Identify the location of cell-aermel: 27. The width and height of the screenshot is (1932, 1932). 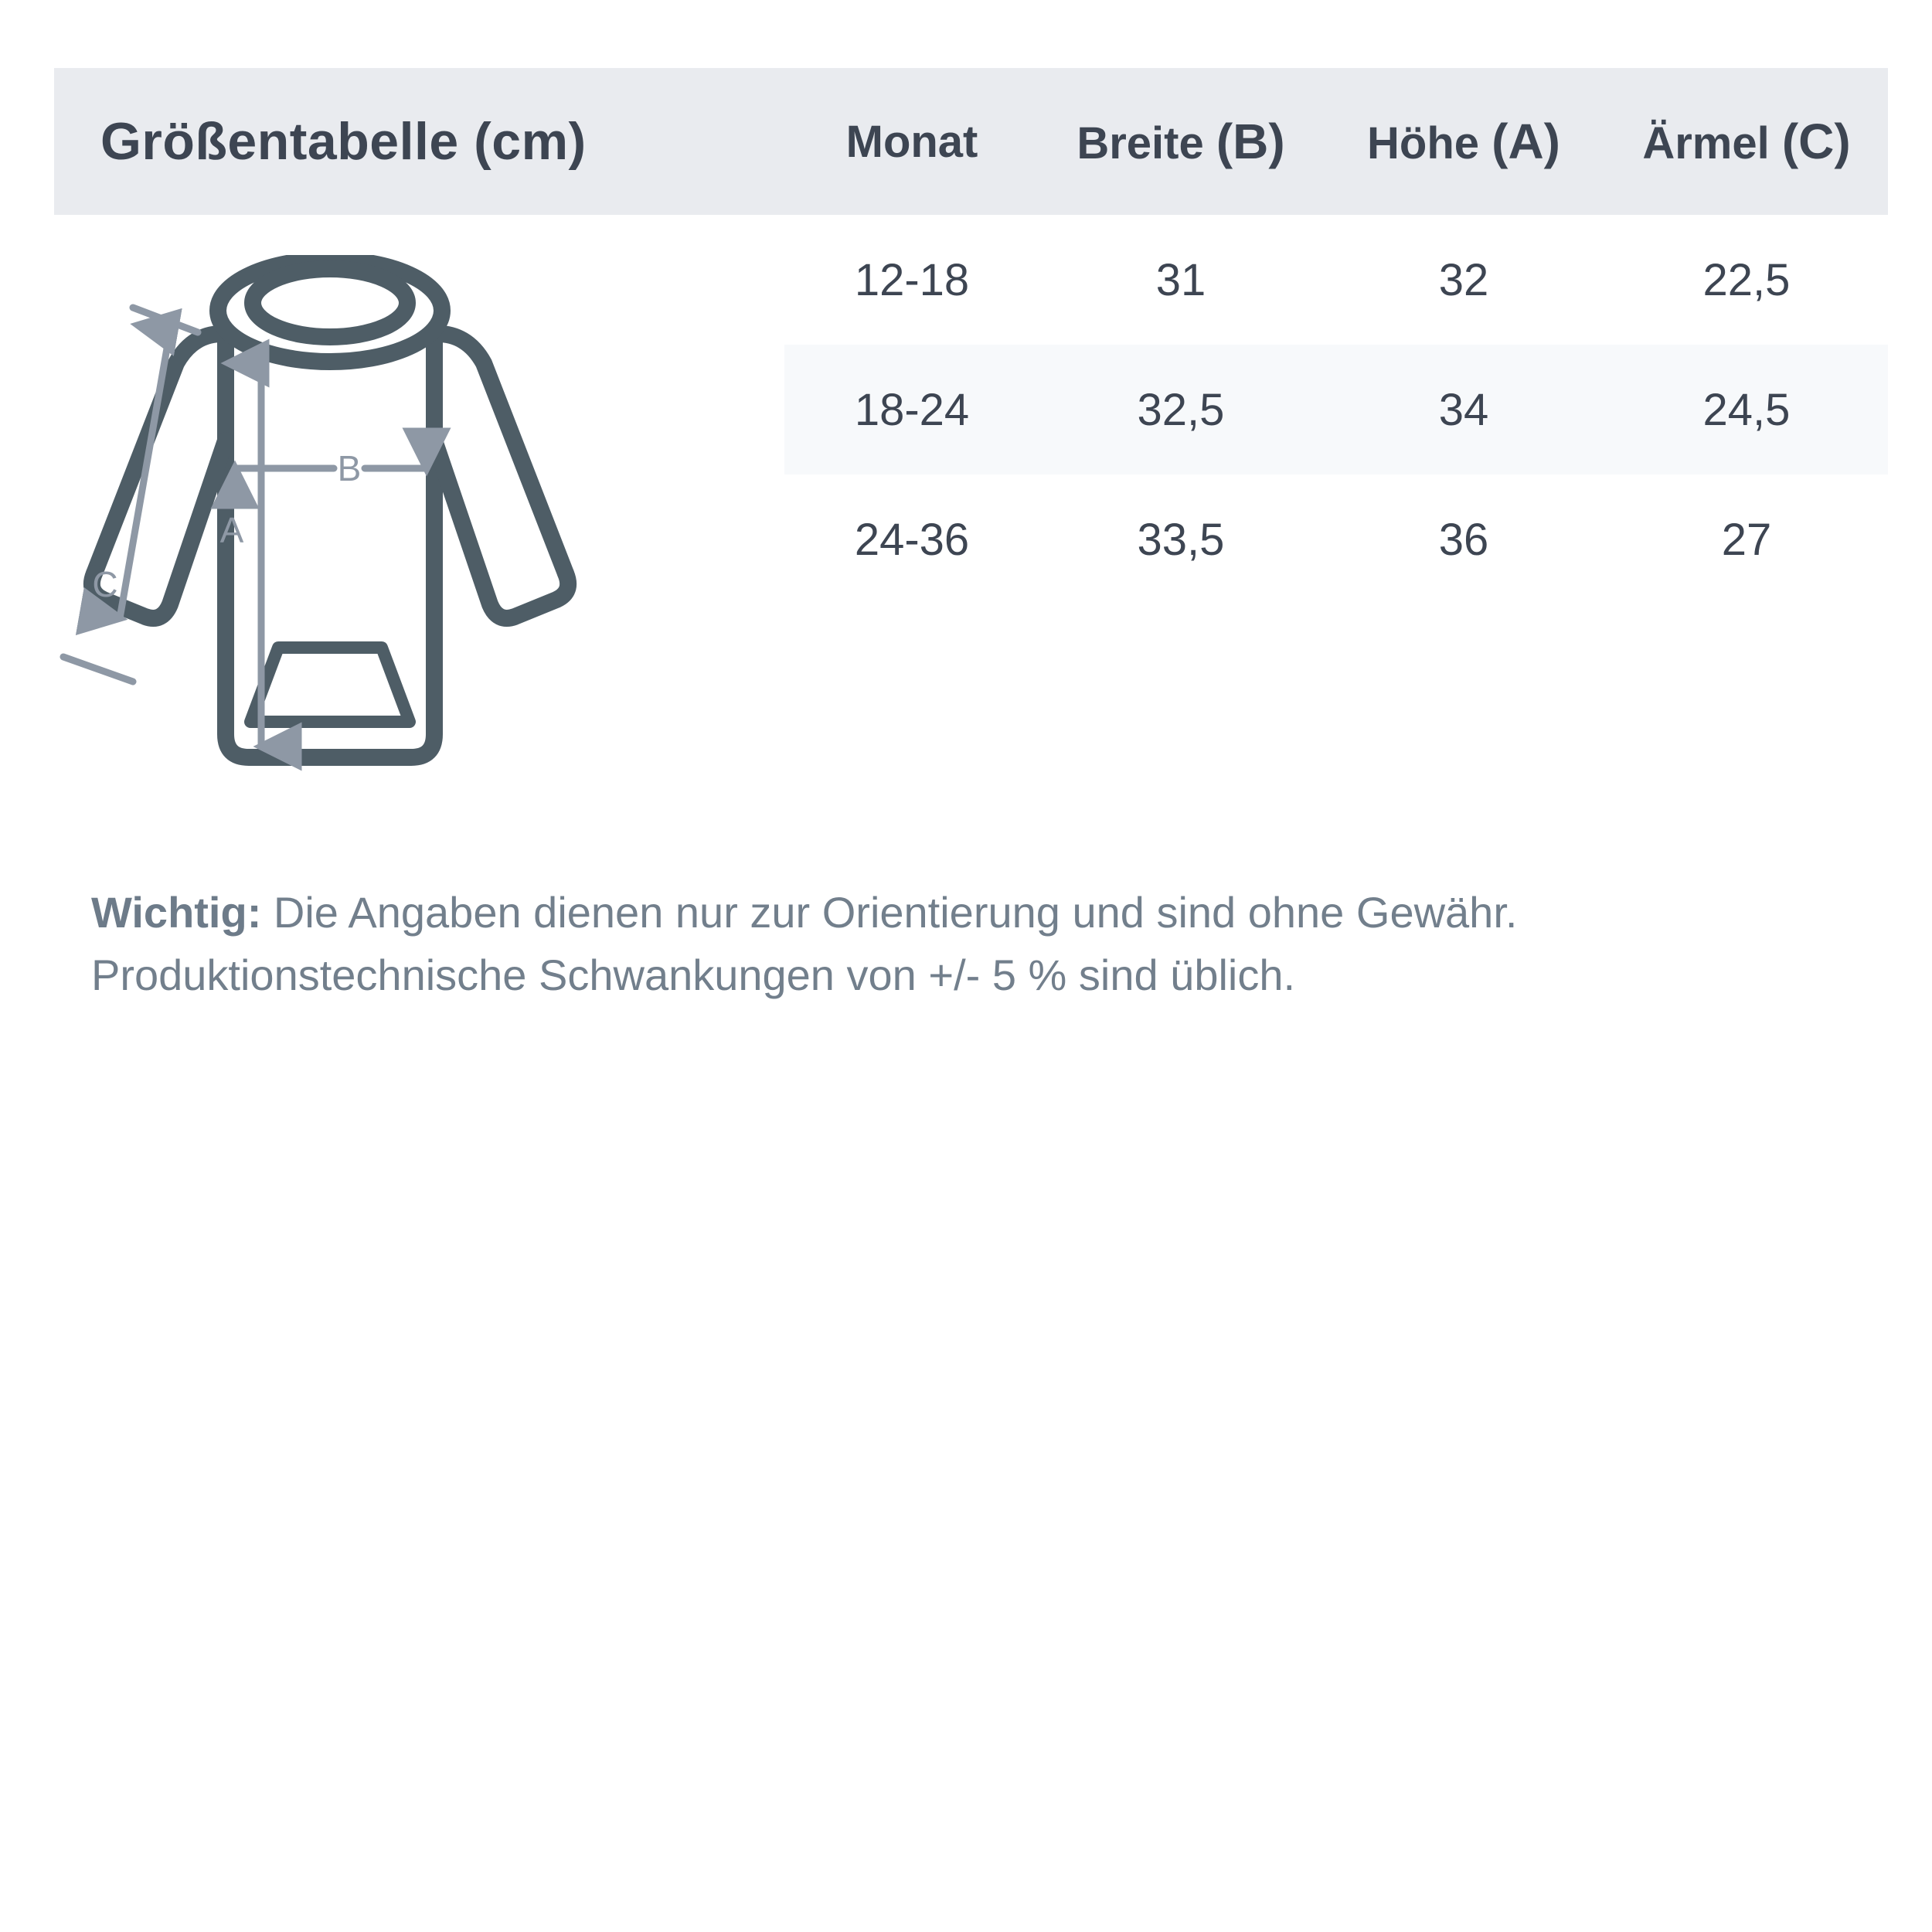
(1746, 539).